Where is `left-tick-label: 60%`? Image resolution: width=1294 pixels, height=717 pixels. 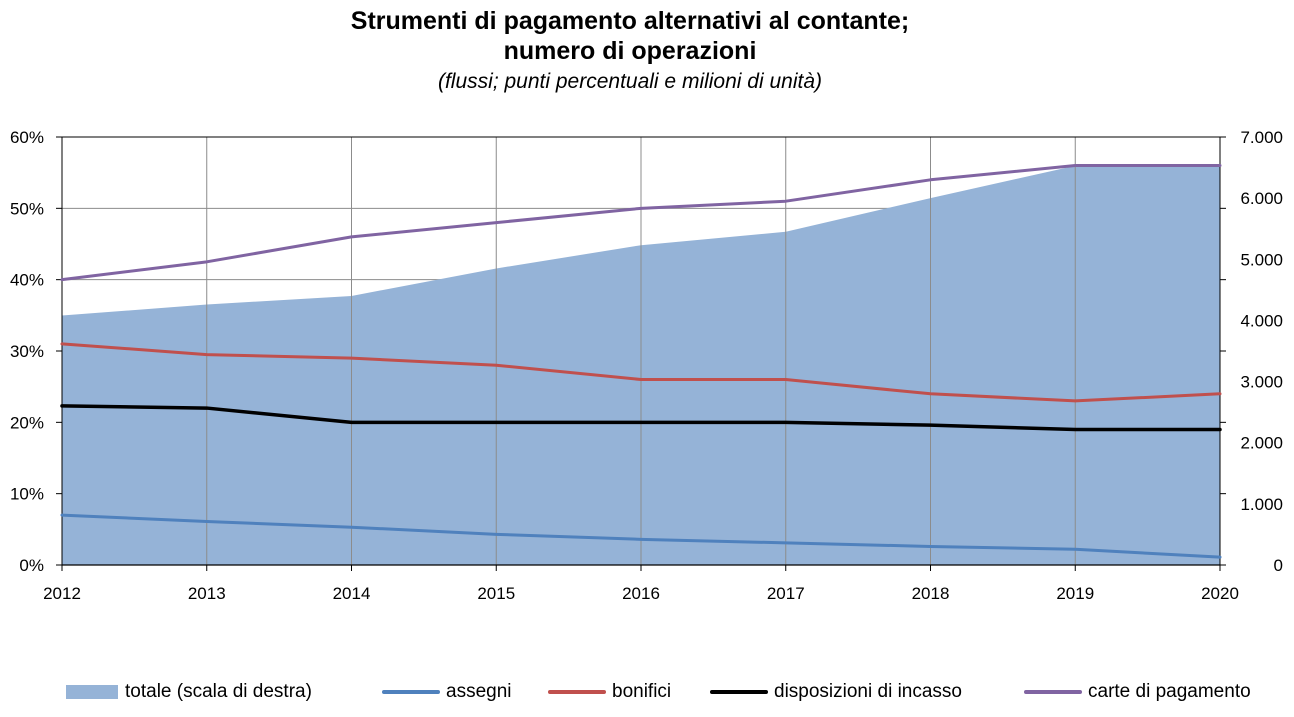 left-tick-label: 60% is located at coordinates (27, 137).